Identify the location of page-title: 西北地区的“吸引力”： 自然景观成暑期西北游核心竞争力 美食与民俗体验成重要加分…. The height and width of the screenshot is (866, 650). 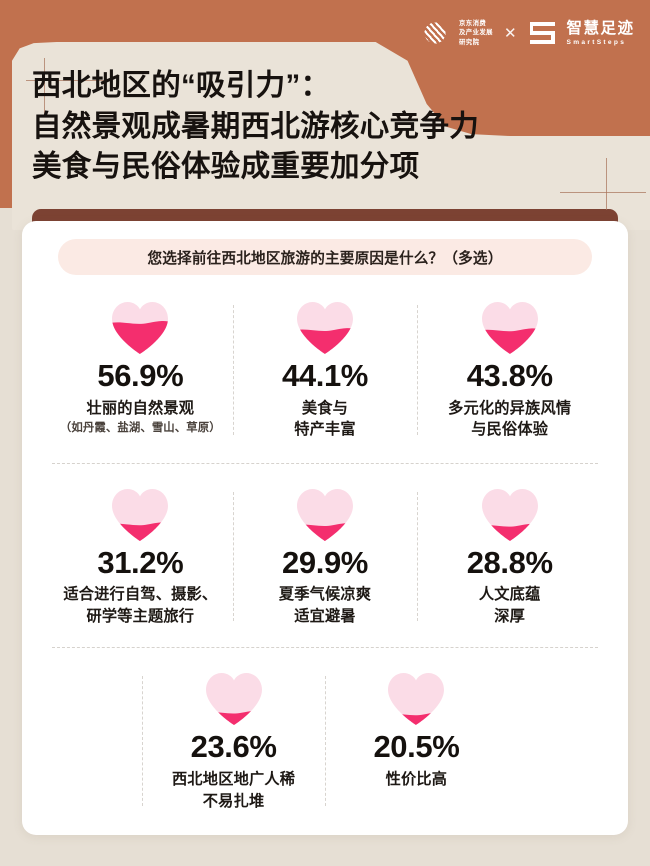
(312, 127).